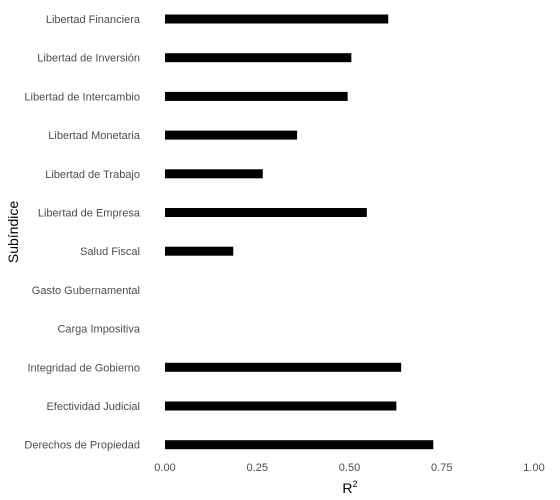 Image resolution: width=560 pixels, height=500 pixels. I want to click on x-axis-title-superscript: 2, so click(355, 484).